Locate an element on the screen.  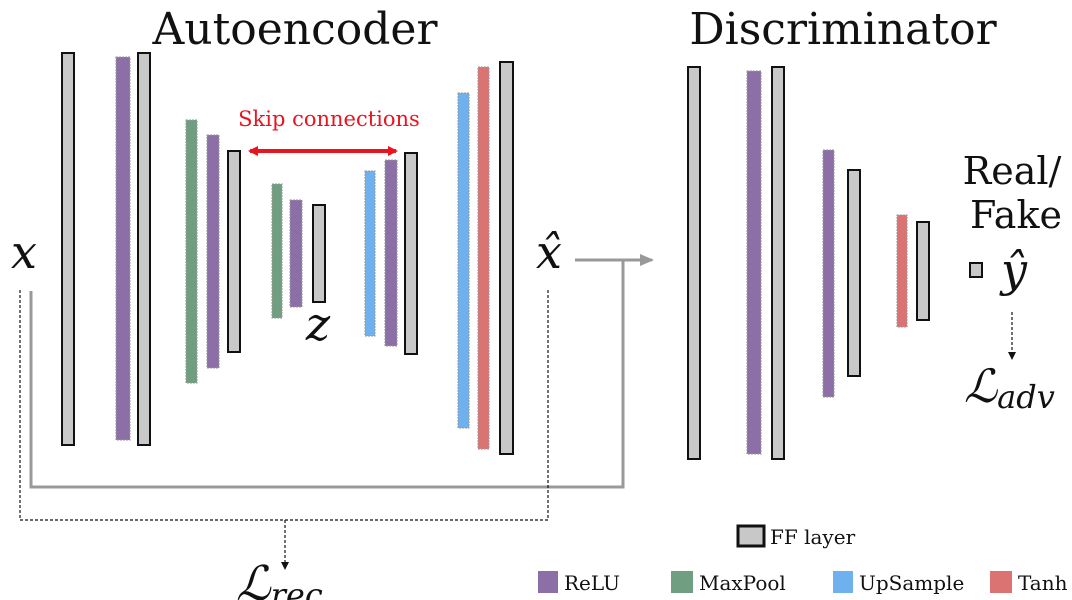
discriminator-title: Discriminator is located at coordinates (843, 29).